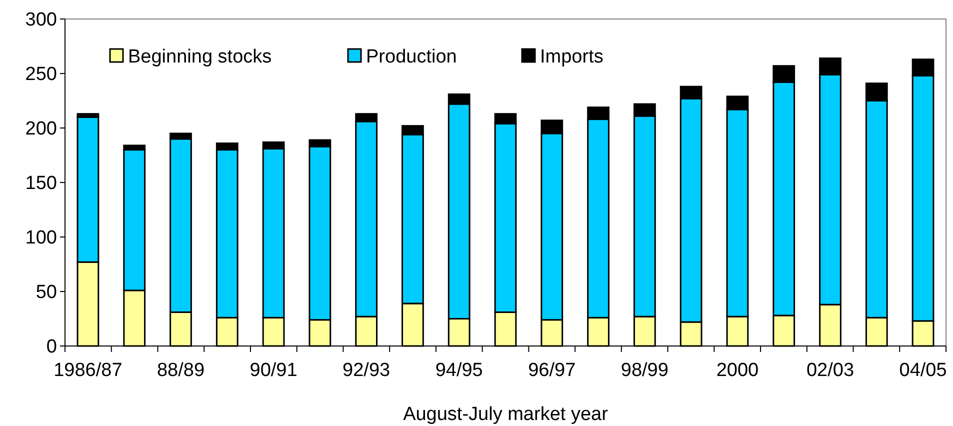  What do you see at coordinates (41, 183) in the screenshot?
I see `y-tick-label: 150` at bounding box center [41, 183].